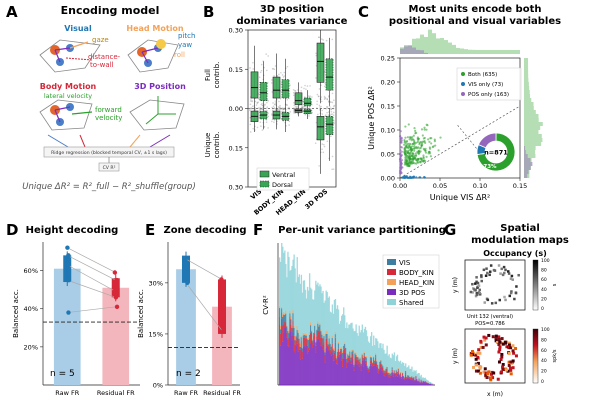 The image size is (600, 400). I want to click on forward-label: forward, so click(108, 110).